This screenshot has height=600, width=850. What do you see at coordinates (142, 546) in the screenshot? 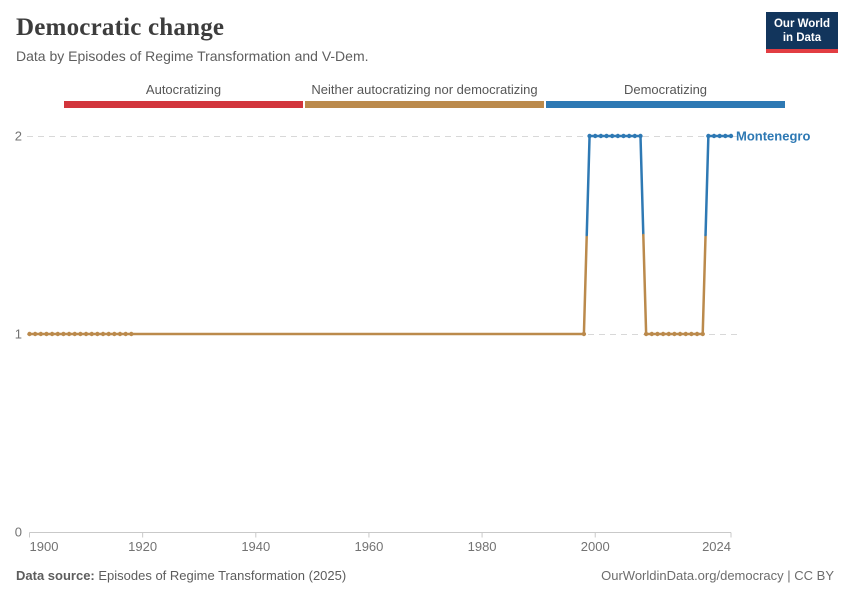
I see `x-tick-label-1920: 1920` at bounding box center [142, 546].